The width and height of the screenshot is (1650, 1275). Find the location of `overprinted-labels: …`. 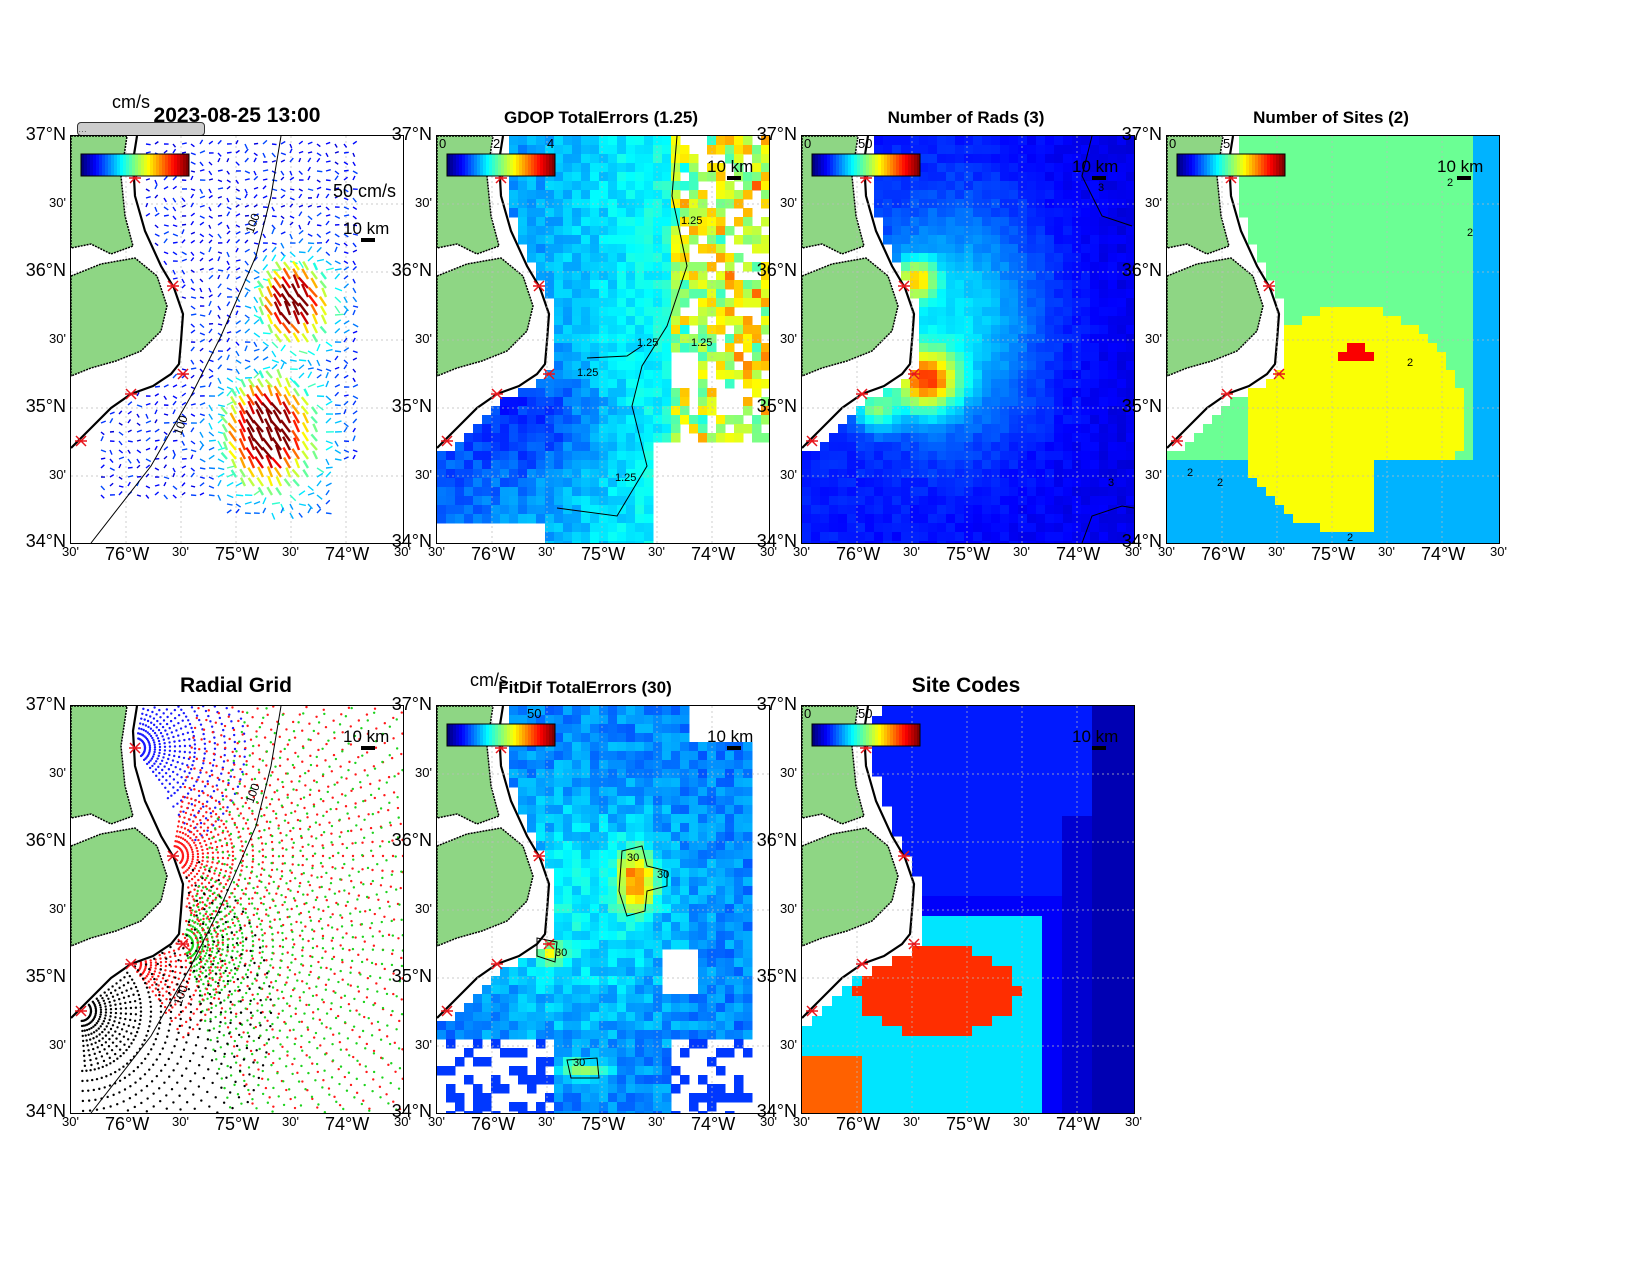

overprinted-labels: … is located at coordinates (141, 129).